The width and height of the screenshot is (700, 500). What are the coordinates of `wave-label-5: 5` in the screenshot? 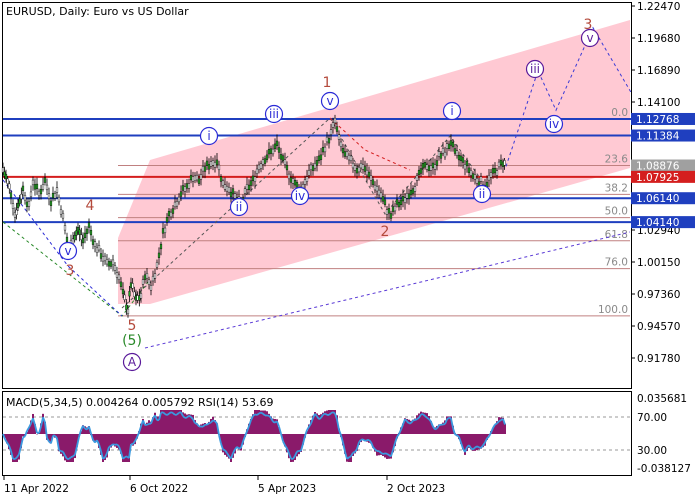 It's located at (132, 326).